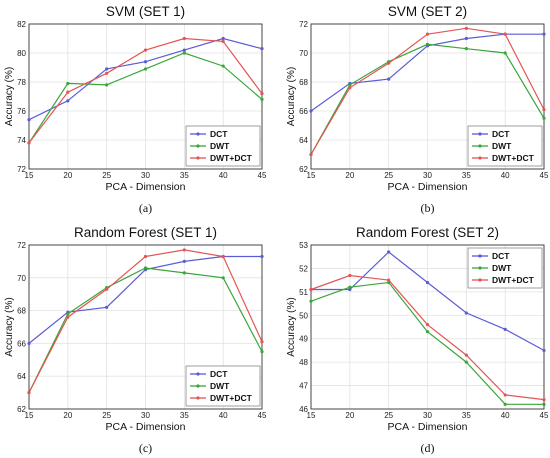 The height and width of the screenshot is (458, 550). Describe the element at coordinates (21, 140) in the screenshot. I see `y-tick-label: 74` at that location.